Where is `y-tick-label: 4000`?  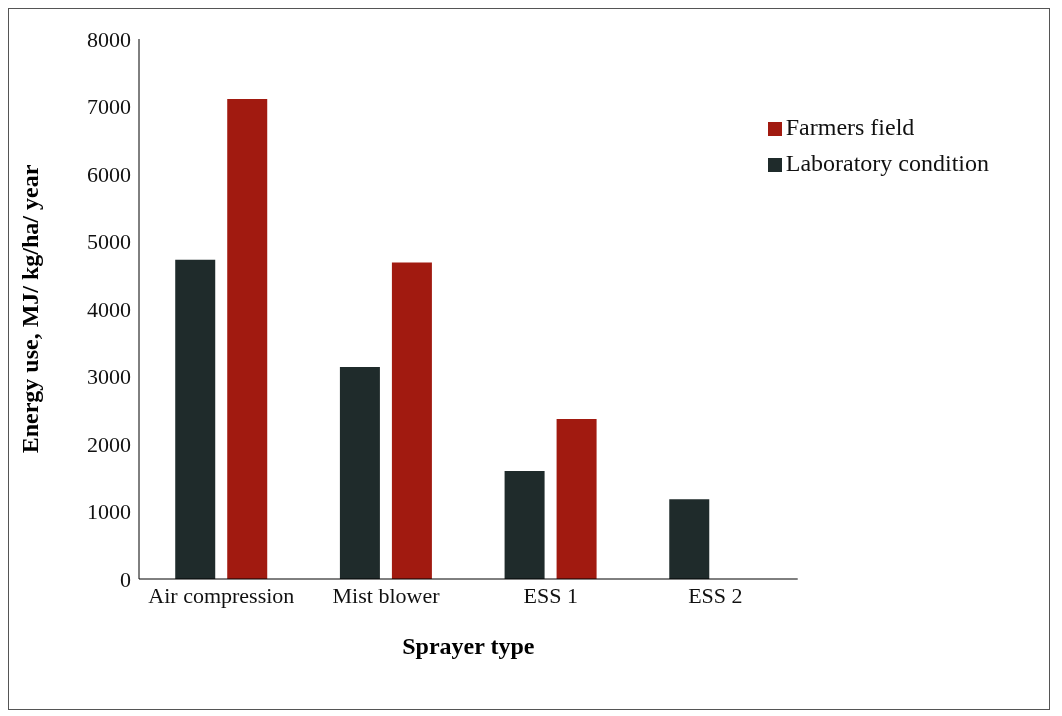 y-tick-label: 4000 is located at coordinates (109, 309).